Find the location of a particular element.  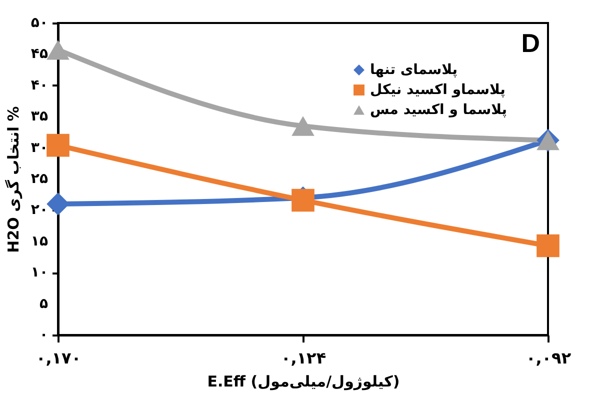

y-tick-label: ۱۵ is located at coordinates (39, 241).